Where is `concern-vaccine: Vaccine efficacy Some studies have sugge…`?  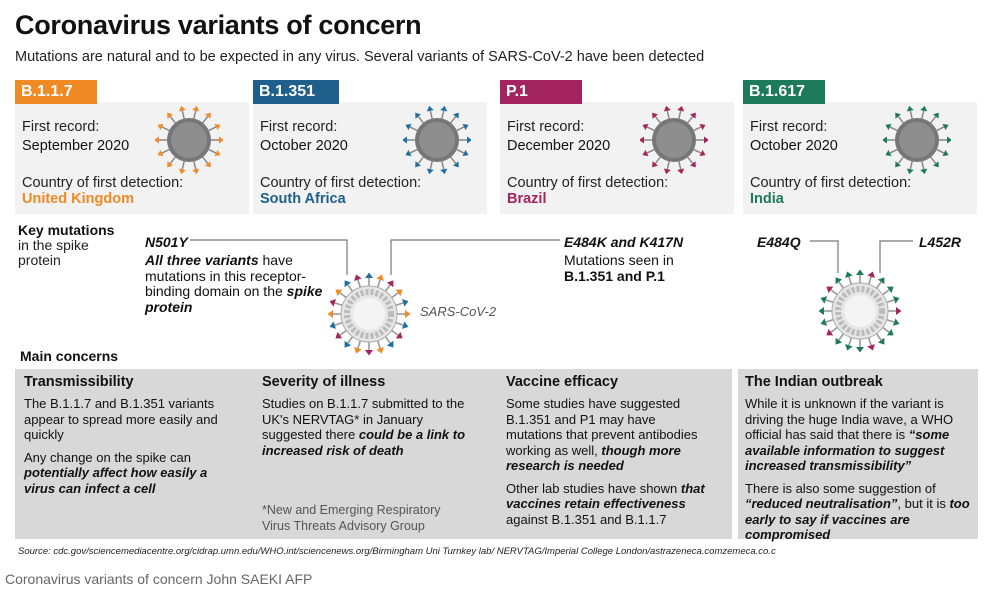 concern-vaccine: Vaccine efficacy Some studies have sugge… is located at coordinates (609, 451).